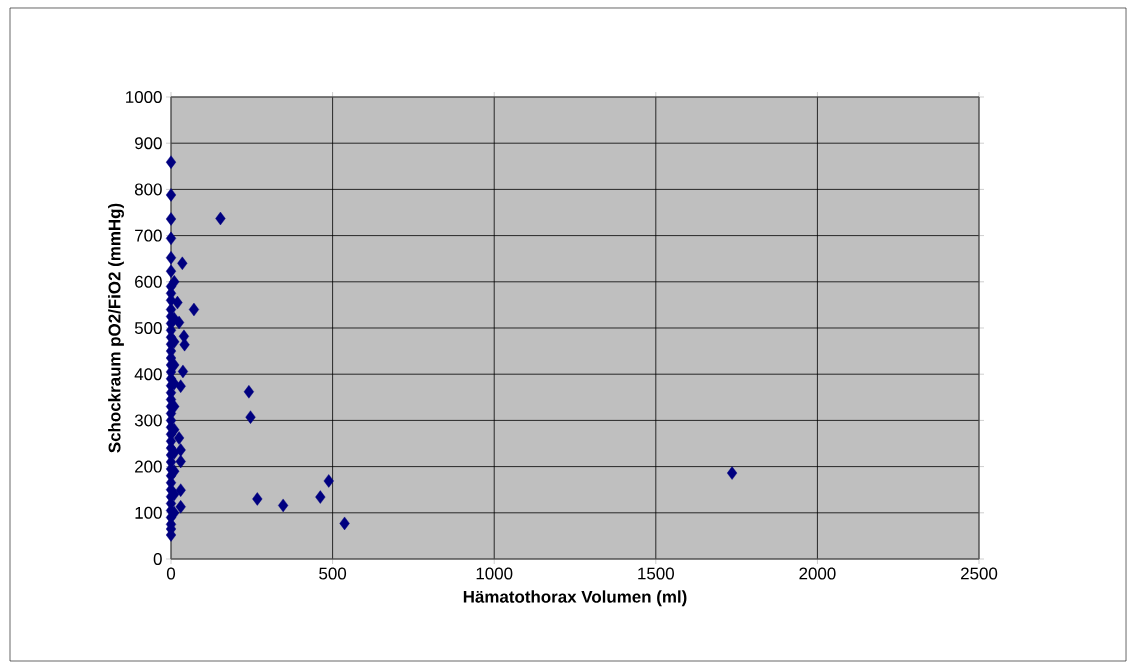 This screenshot has height=665, width=1136. What do you see at coordinates (148, 512) in the screenshot?
I see `y-tick-label: 100` at bounding box center [148, 512].